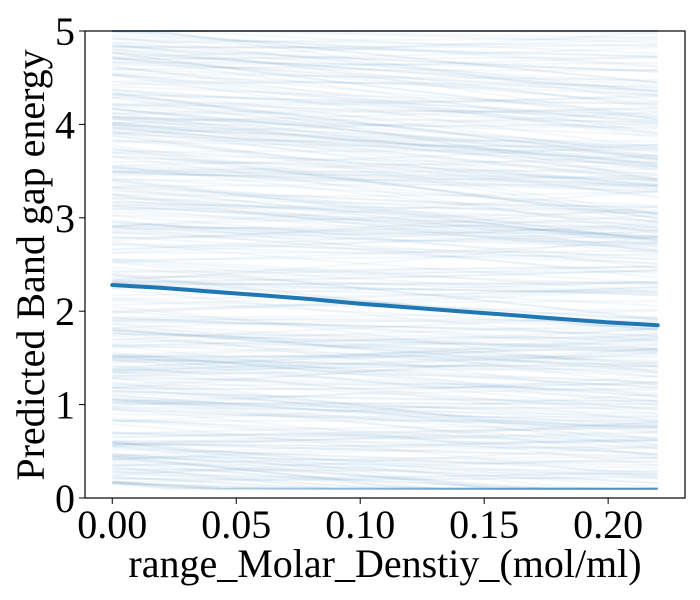  What do you see at coordinates (384, 563) in the screenshot?
I see `x-axis-title: range_Molar_Denstiy_(mol/ml)` at bounding box center [384, 563].